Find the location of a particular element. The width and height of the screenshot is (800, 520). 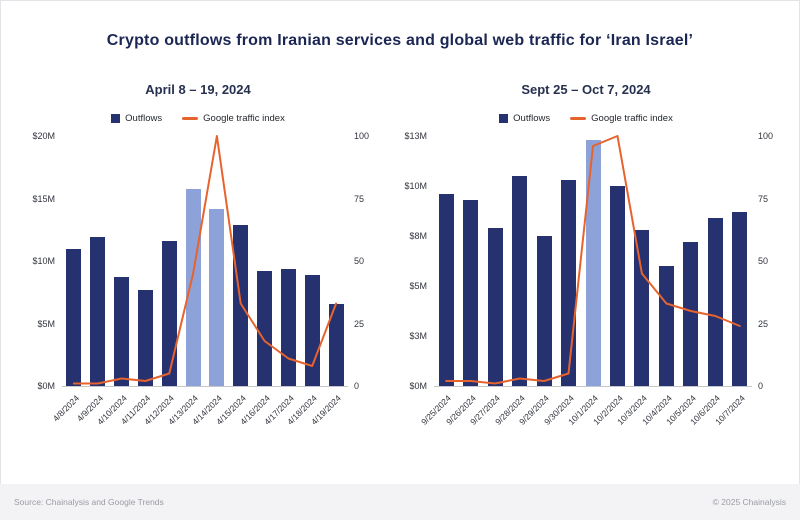

y-axis-left: $0M $3M $5M $8M $10M $13M is located at coordinates (414, 261).